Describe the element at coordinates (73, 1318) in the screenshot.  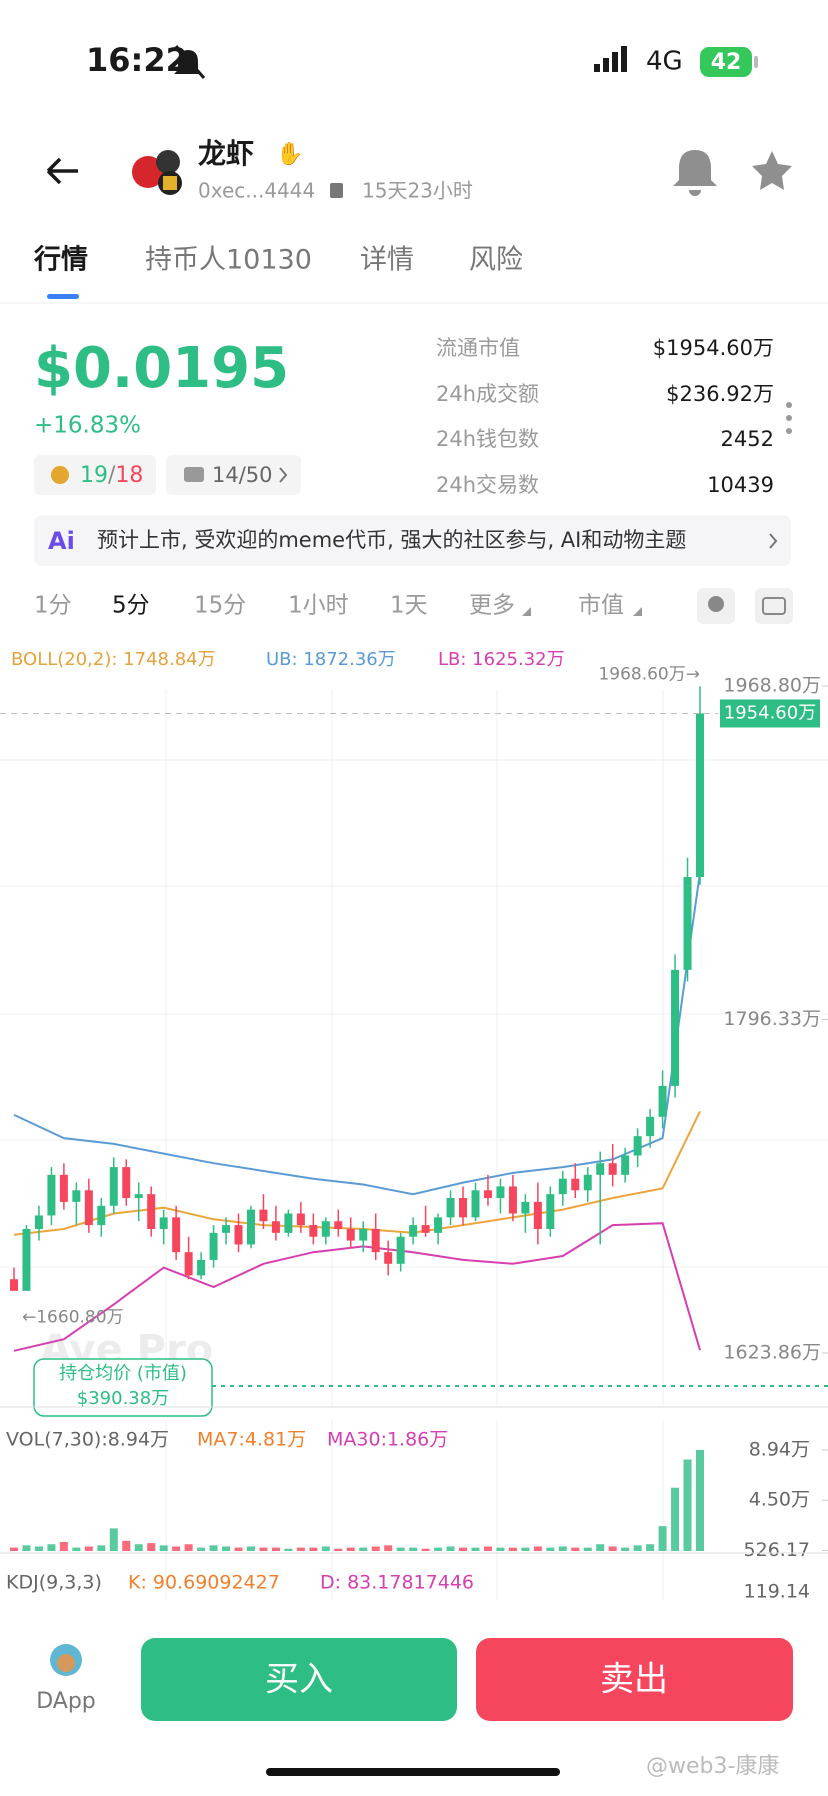
I see `low-label: ←1660.80万` at that location.